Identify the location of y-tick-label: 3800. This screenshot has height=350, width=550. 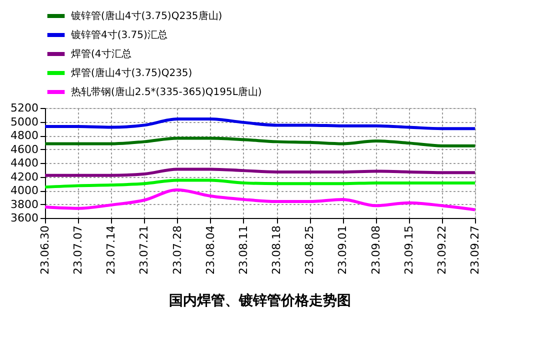
(24, 204).